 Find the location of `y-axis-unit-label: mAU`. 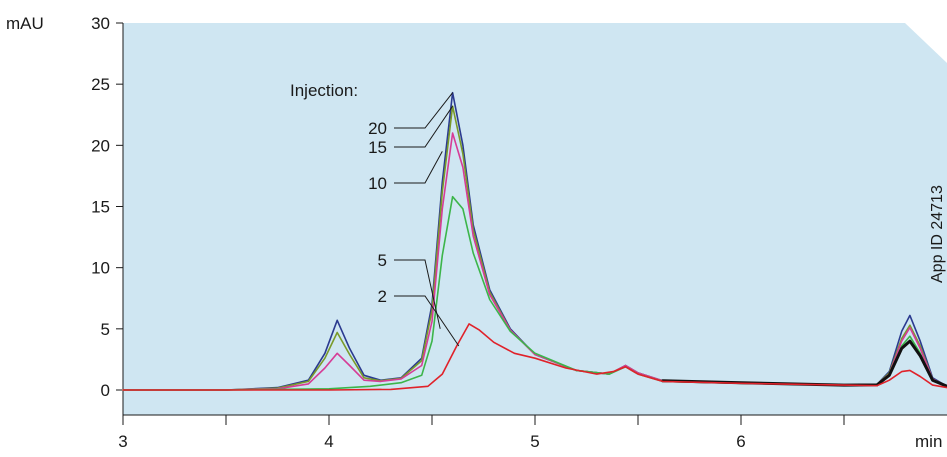

y-axis-unit-label: mAU is located at coordinates (25, 23).